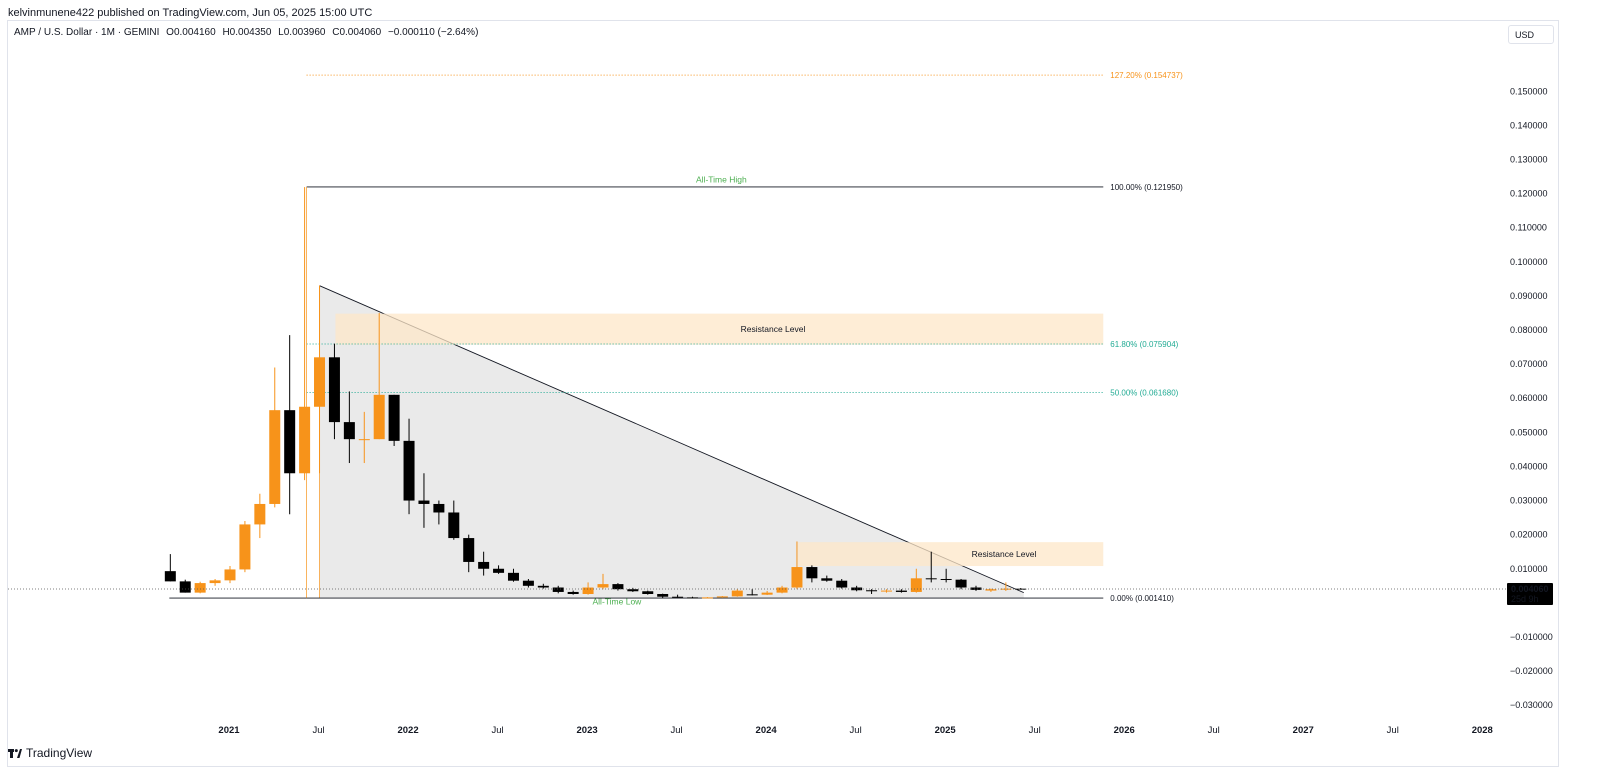 The image size is (1600, 783). What do you see at coordinates (1529, 91) in the screenshot?
I see `price-tick-label: 0.150000` at bounding box center [1529, 91].